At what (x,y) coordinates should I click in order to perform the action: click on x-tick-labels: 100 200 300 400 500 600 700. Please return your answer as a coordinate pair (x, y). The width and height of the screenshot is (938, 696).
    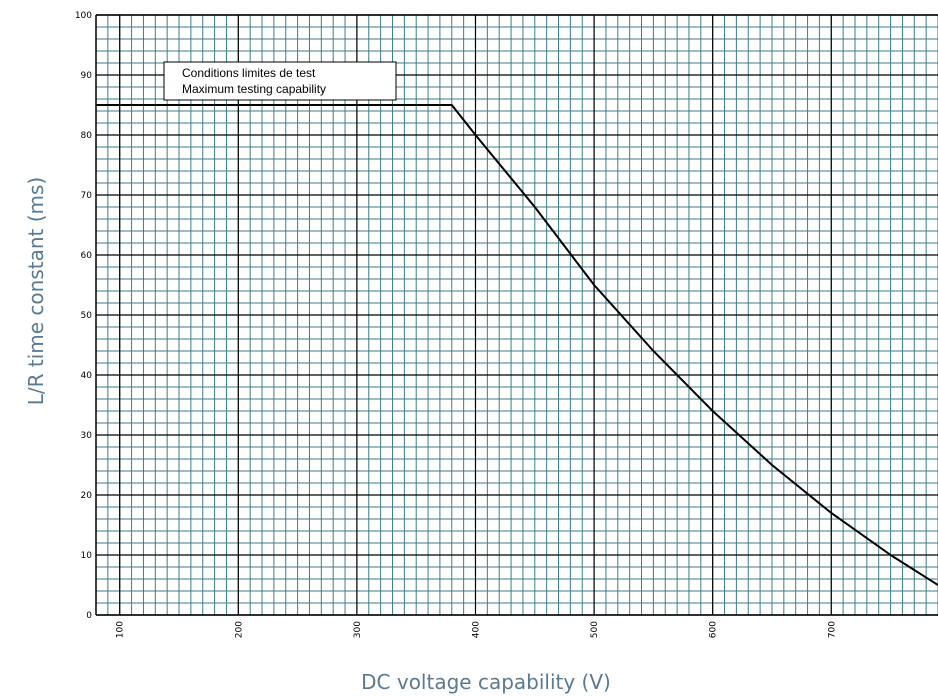
    Looking at the image, I should click on (477, 629).